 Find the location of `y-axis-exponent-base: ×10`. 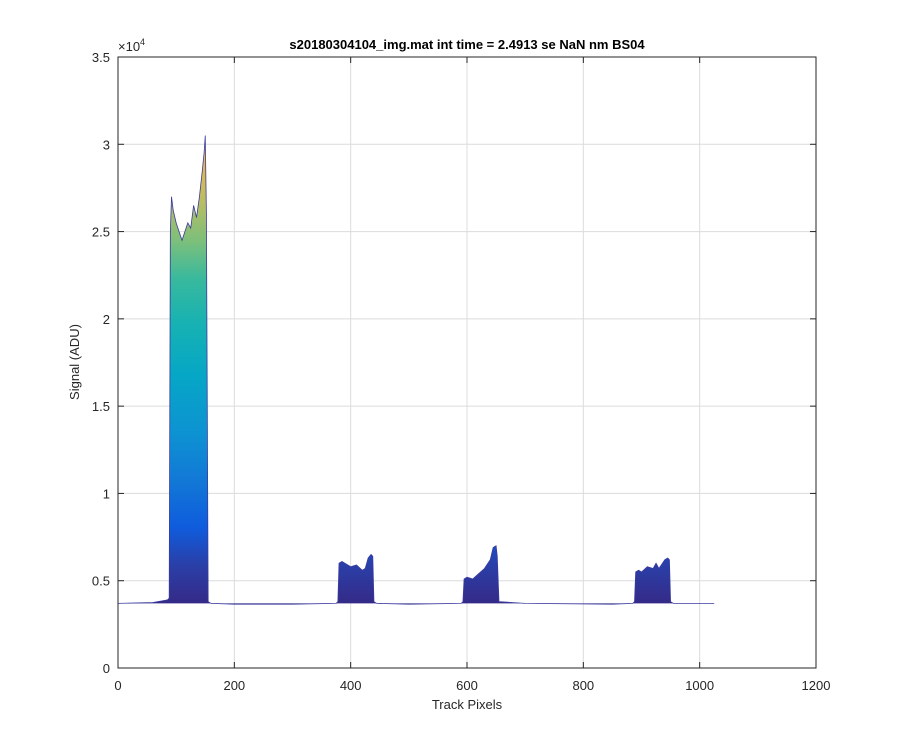

y-axis-exponent-base: ×10 is located at coordinates (129, 46).